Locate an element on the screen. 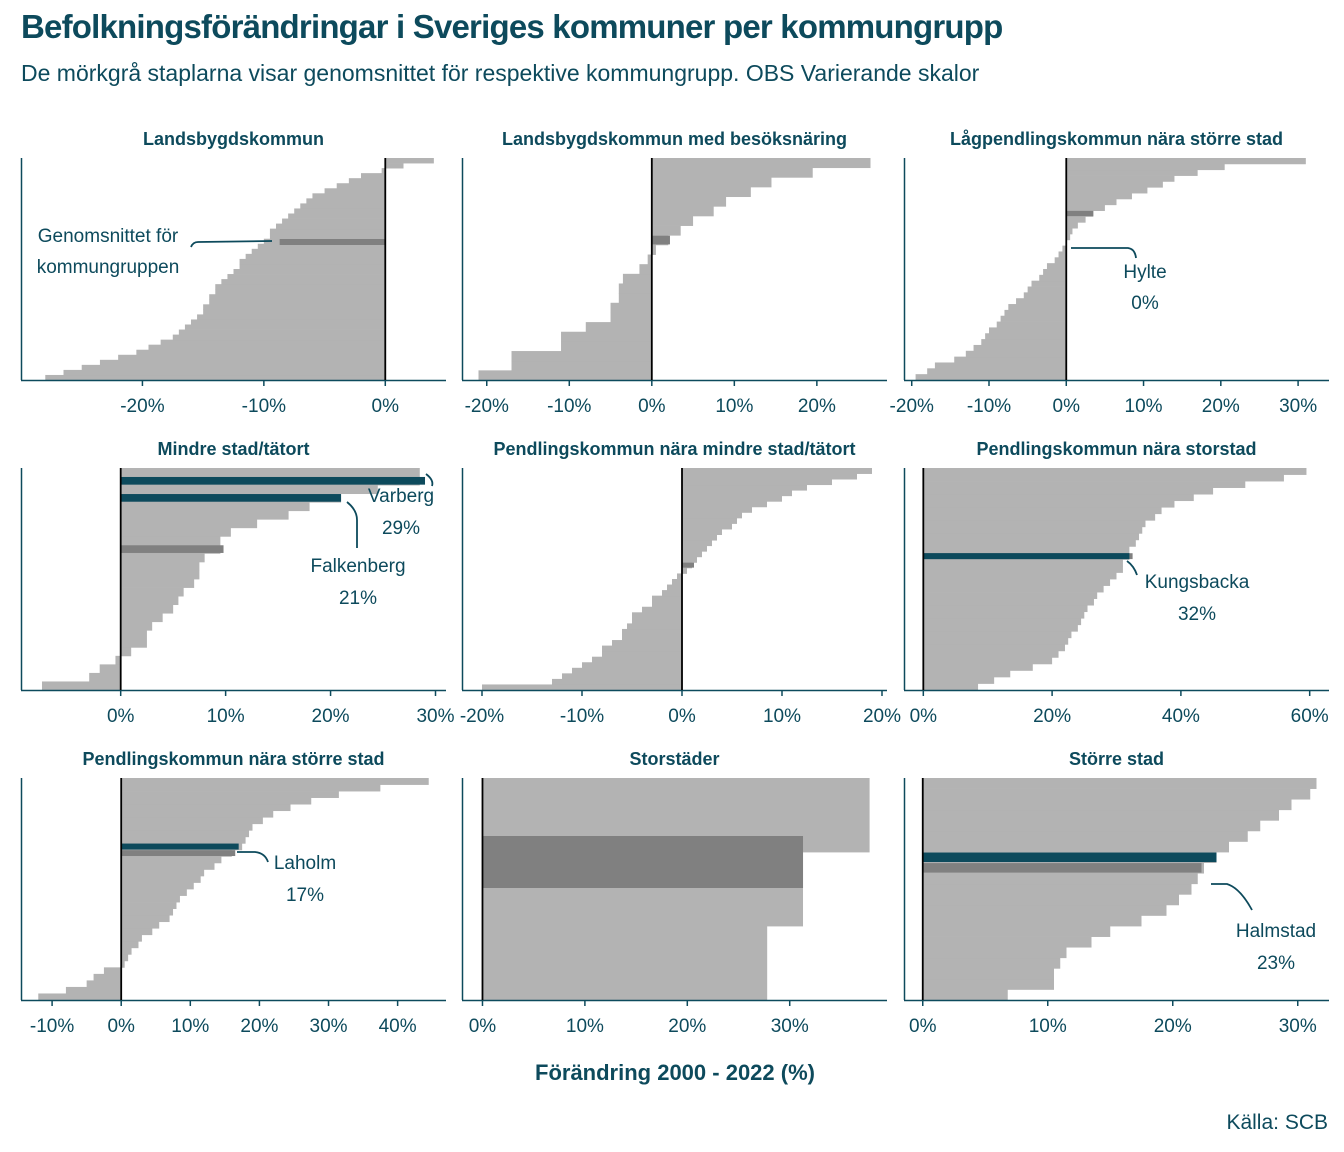 This screenshot has width=1344, height=1152. panel-title: Landsbygdskommun is located at coordinates (233, 139).